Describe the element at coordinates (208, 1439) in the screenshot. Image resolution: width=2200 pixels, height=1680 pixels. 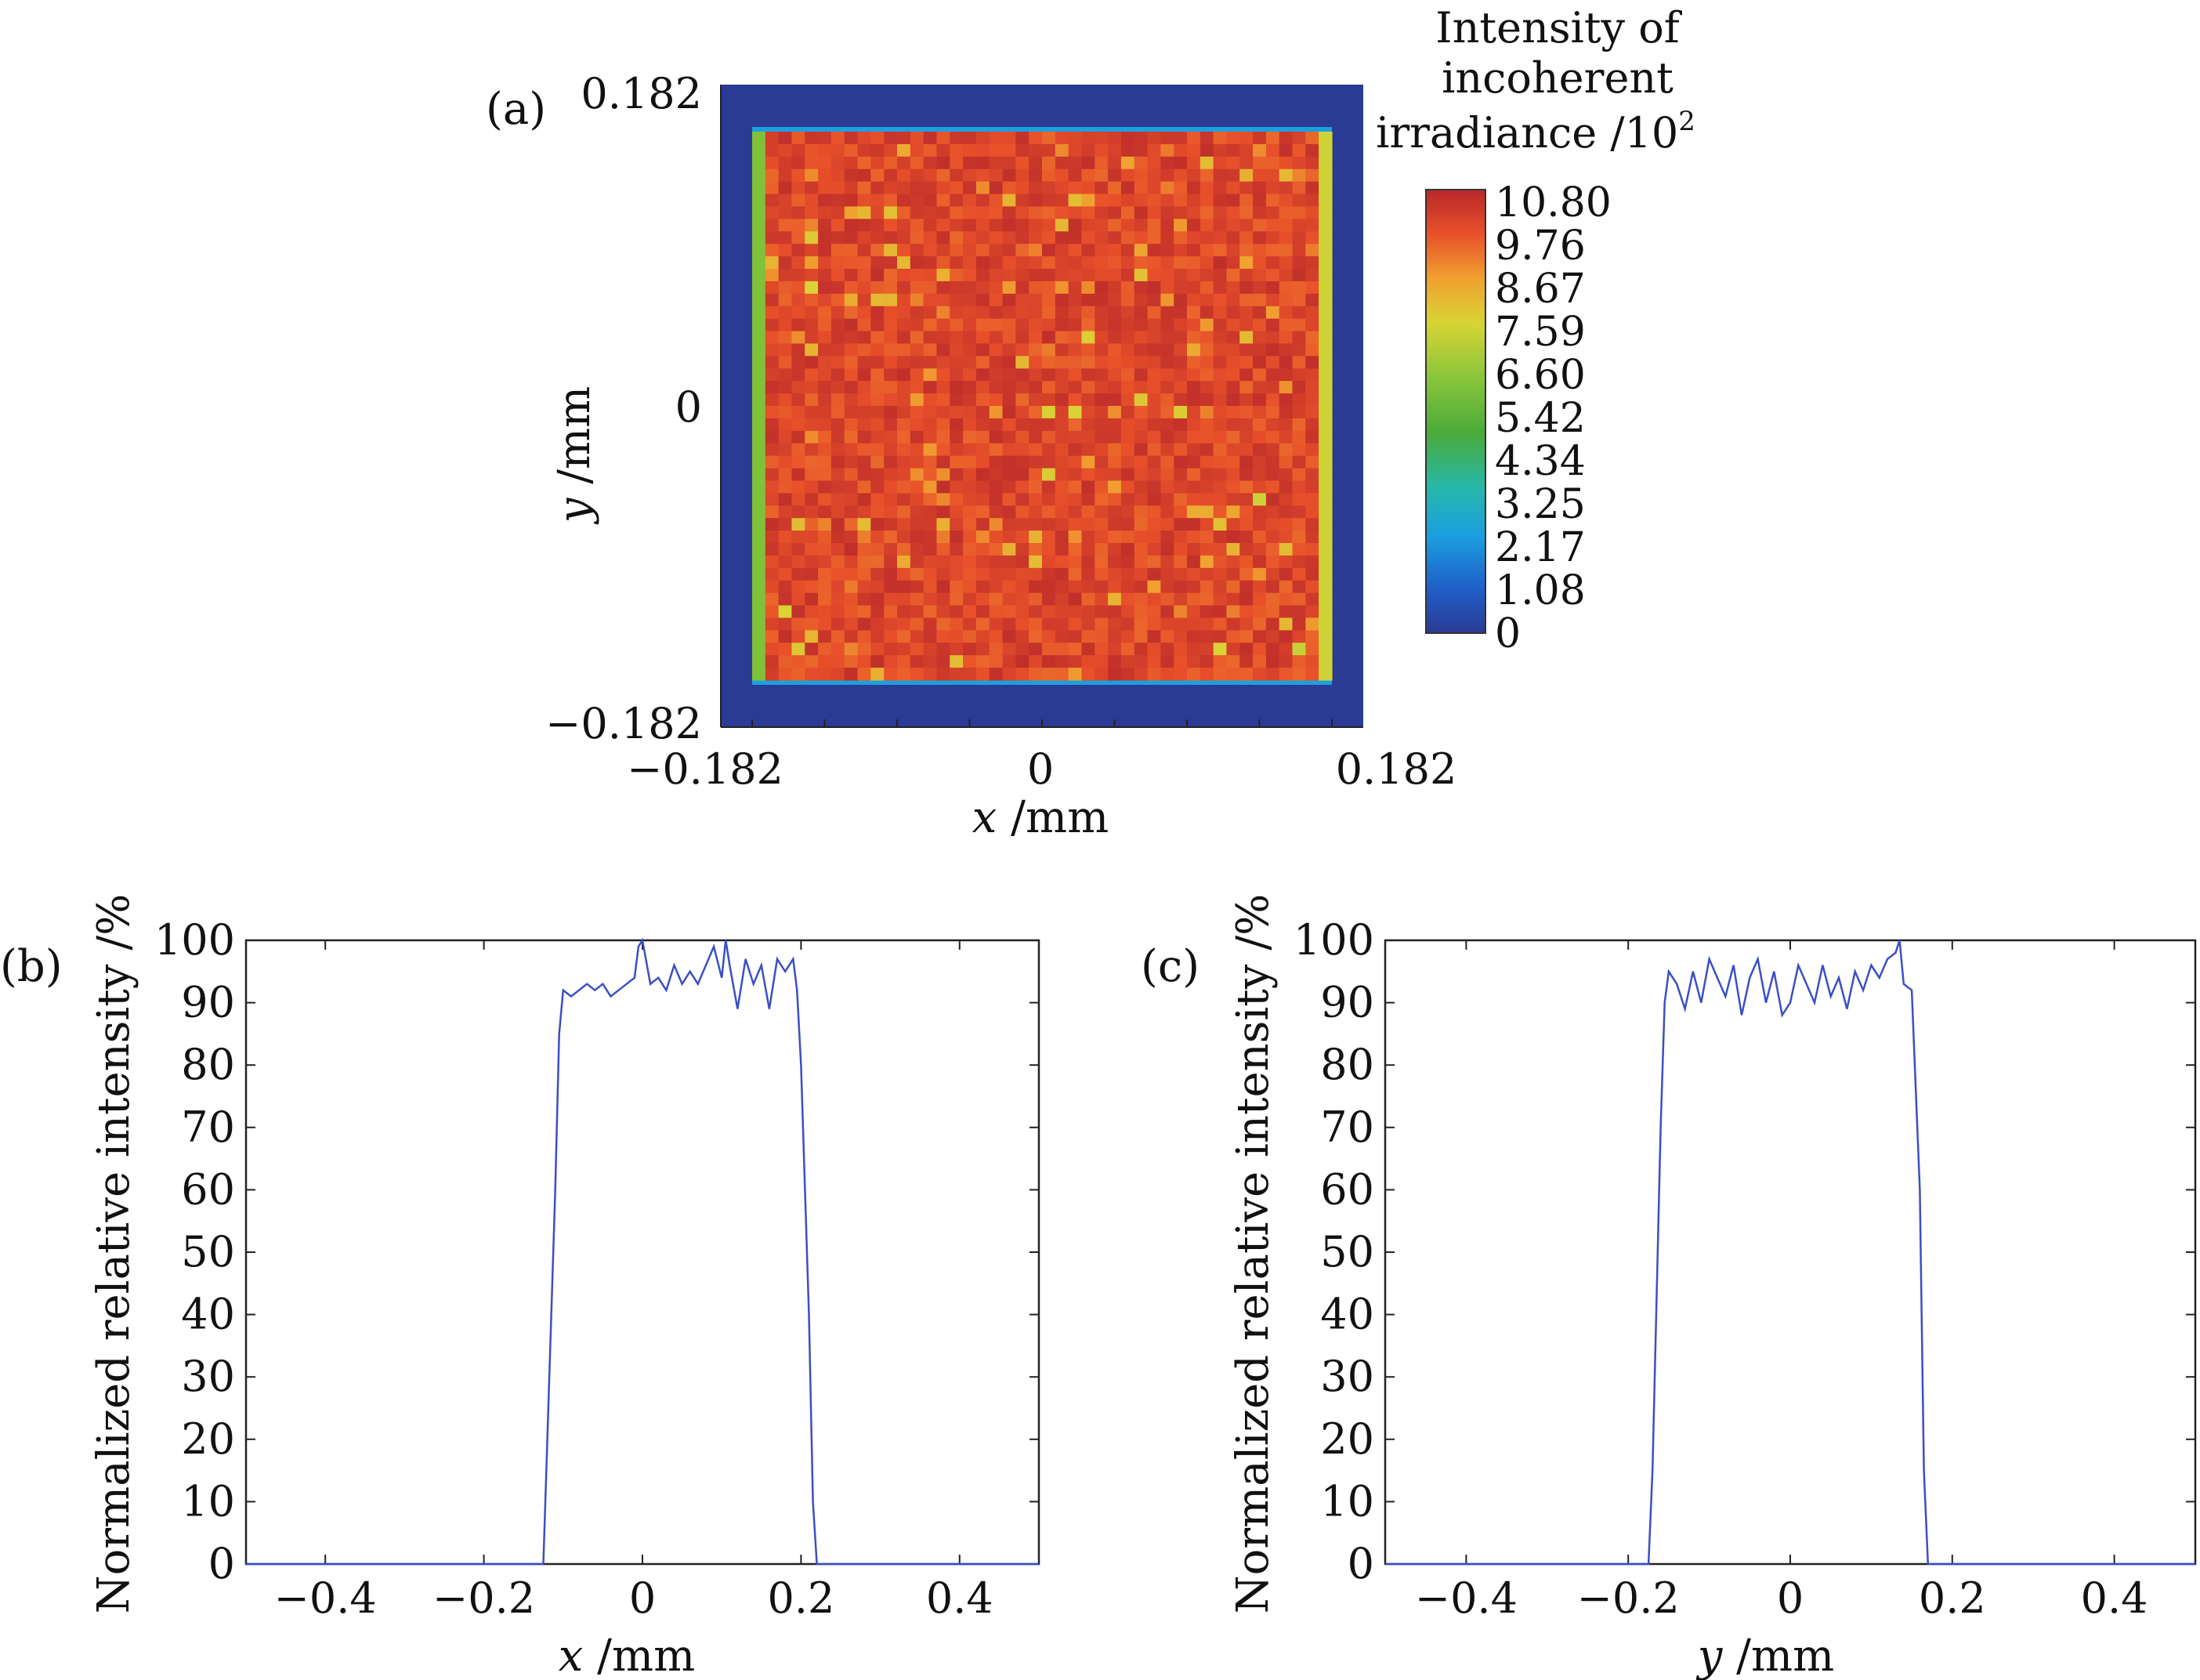
I see `plot-b-y-tick-label: 20` at that location.